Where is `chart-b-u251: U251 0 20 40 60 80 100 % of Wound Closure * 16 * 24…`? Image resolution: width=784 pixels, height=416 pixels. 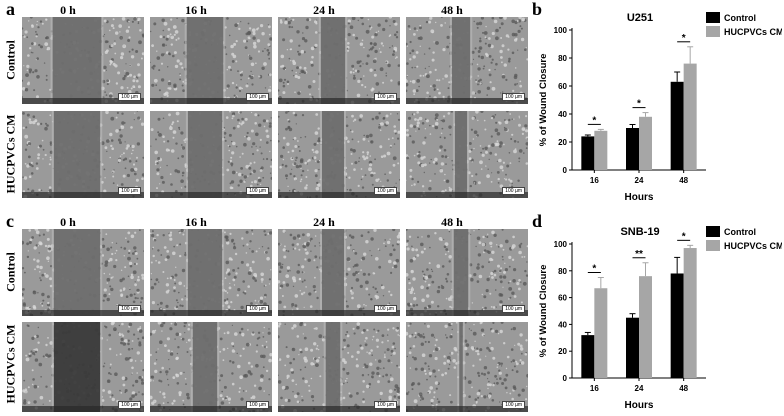
chart-b-u251: U251 0 20 40 60 80 100 % of Wound Closure * 16 * 24… is located at coordinates (660, 107).